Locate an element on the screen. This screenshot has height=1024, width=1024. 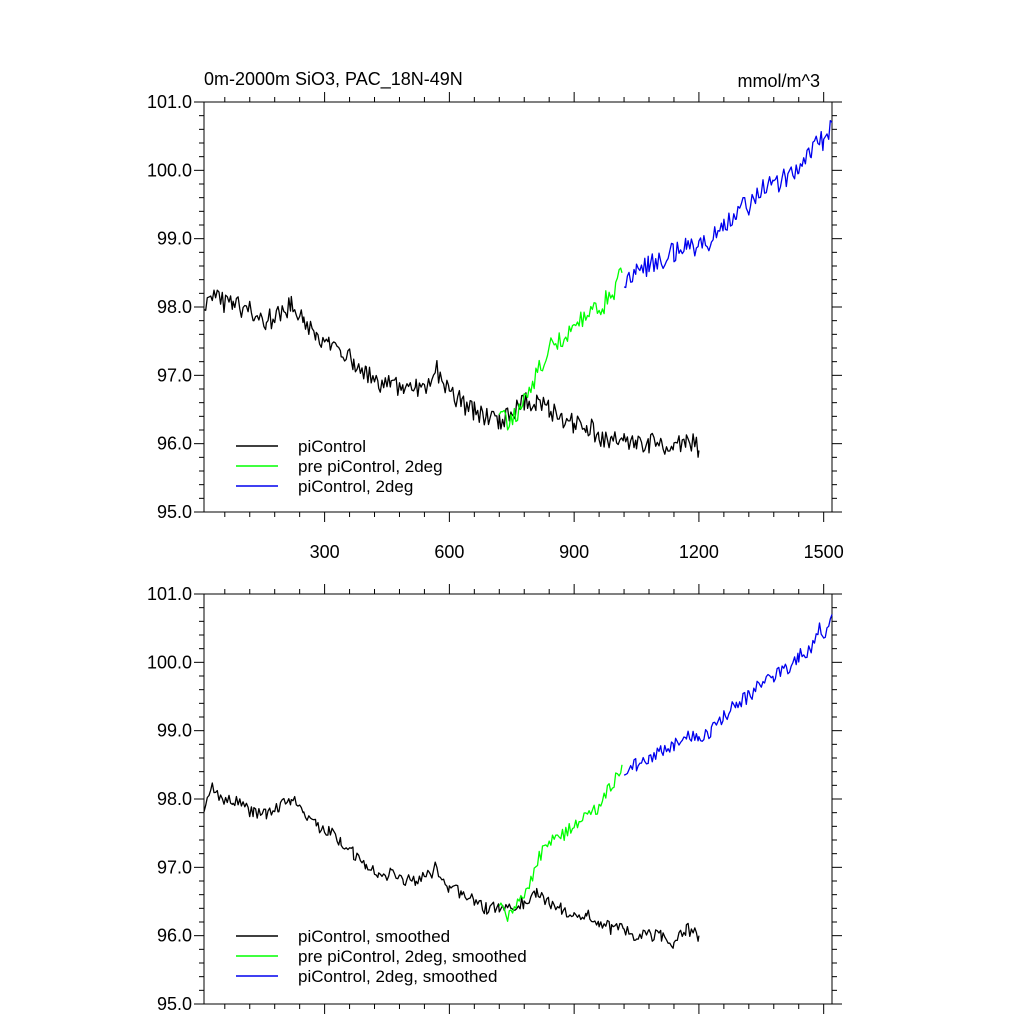
bottom-legend-label-1: pre piControl, 2deg, smoothed is located at coordinates (412, 956).